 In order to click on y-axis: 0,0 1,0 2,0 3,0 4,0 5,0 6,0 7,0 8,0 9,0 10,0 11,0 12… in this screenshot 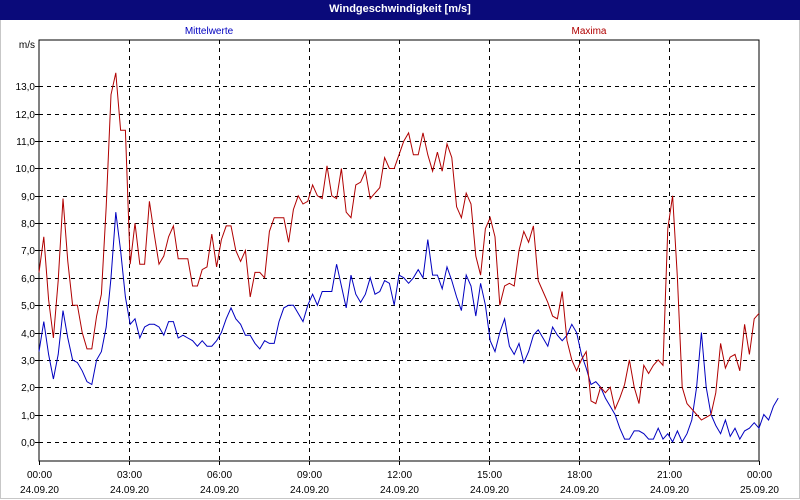, I will do `click(27, 244)`.